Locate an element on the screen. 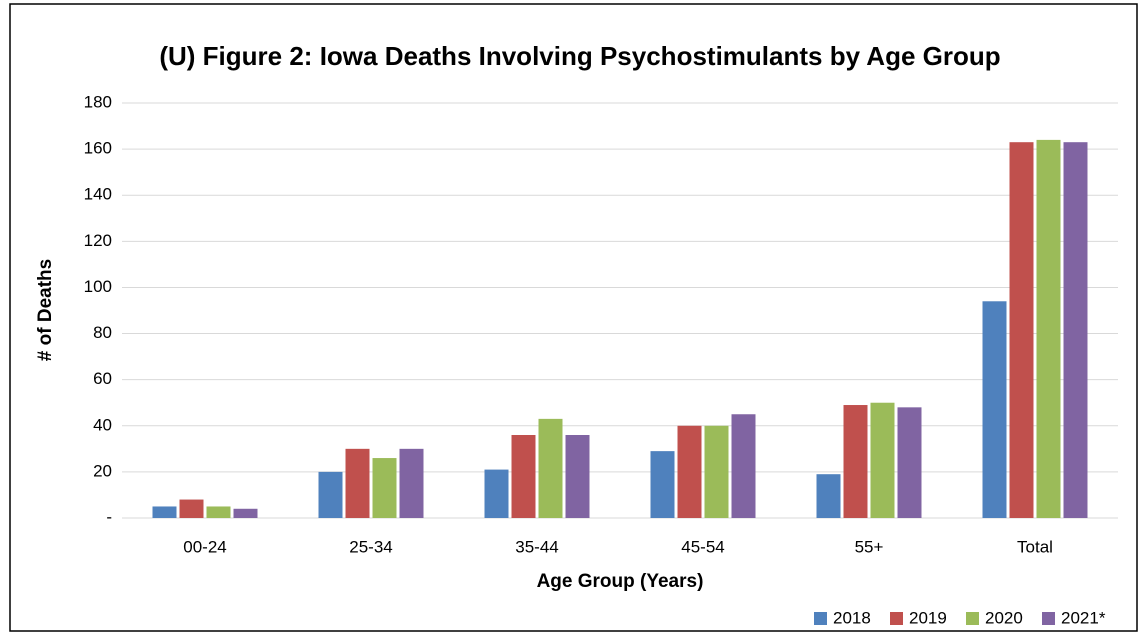 The height and width of the screenshot is (632, 1138). y-tick-label: 80 is located at coordinates (102, 332).